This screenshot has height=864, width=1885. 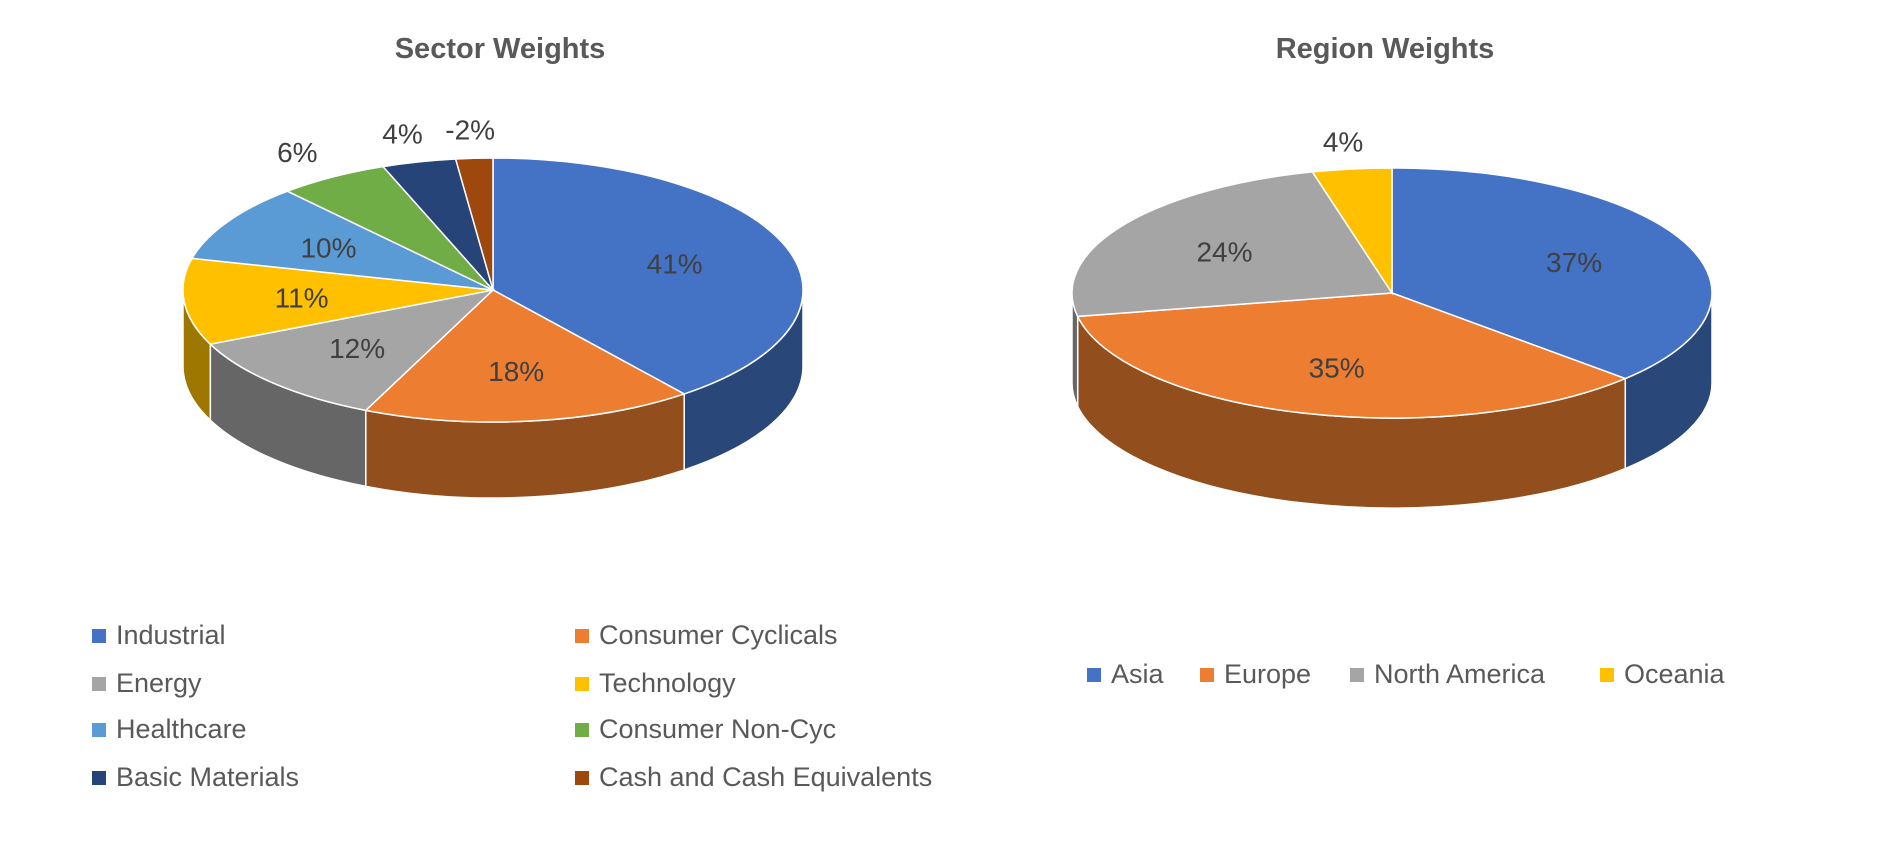 What do you see at coordinates (181, 729) in the screenshot?
I see `legend-label: Healthcare` at bounding box center [181, 729].